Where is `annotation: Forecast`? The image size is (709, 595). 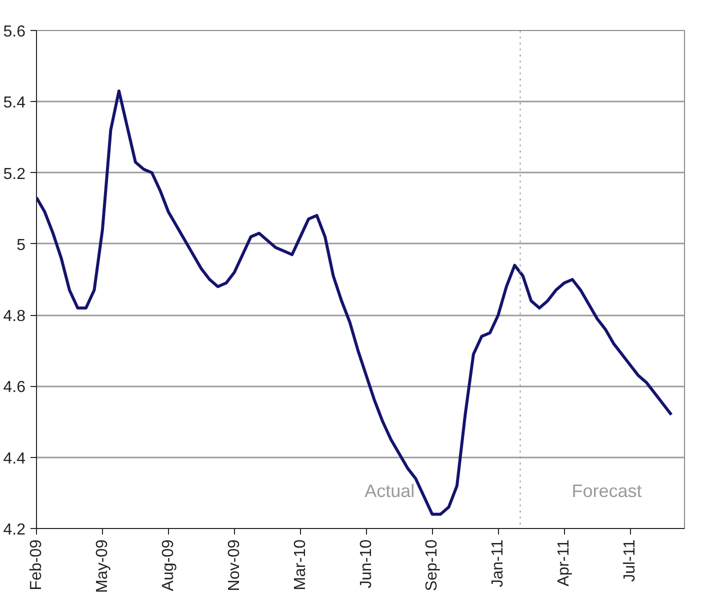
annotation: Forecast is located at coordinates (607, 491).